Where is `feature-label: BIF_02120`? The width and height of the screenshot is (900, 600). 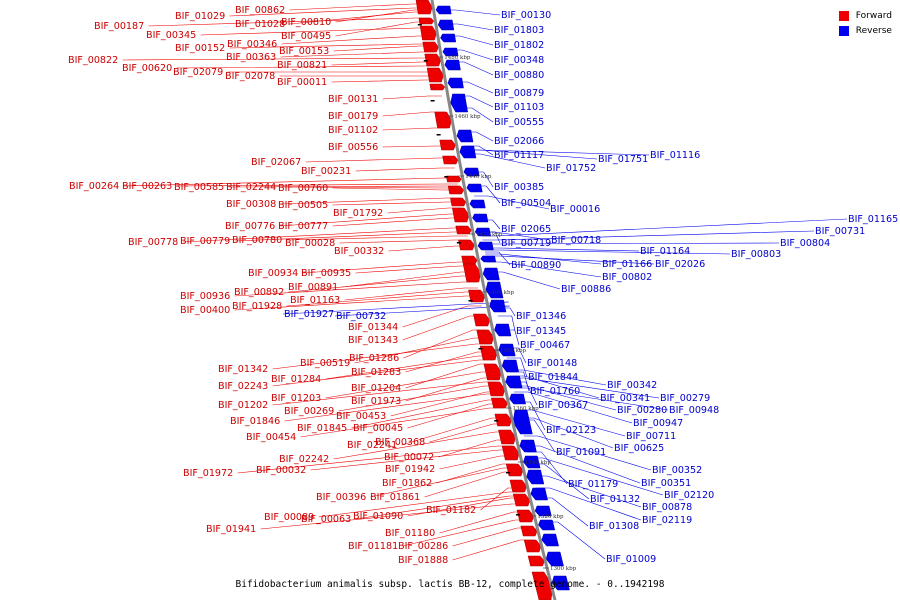
feature-label: BIF_02120 is located at coordinates (689, 495).